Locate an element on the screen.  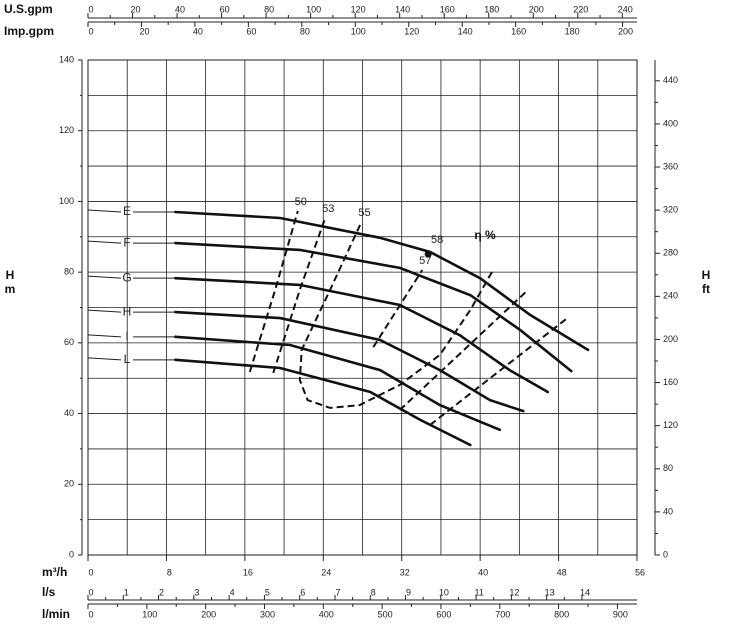
tick-label: 8 is located at coordinates (373, 592).